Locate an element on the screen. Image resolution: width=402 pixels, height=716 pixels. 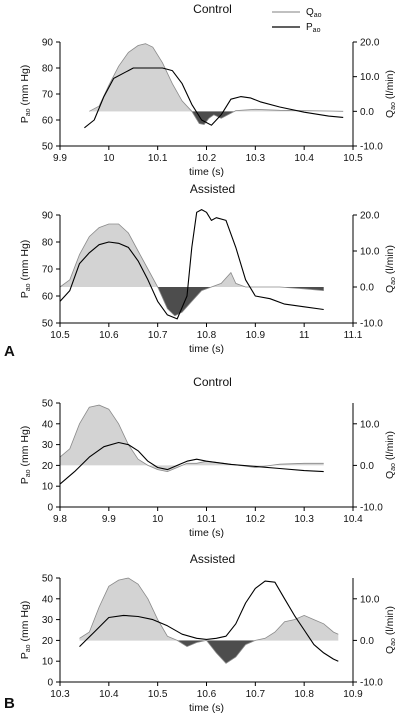
flow-line is located at coordinates (191, 270).